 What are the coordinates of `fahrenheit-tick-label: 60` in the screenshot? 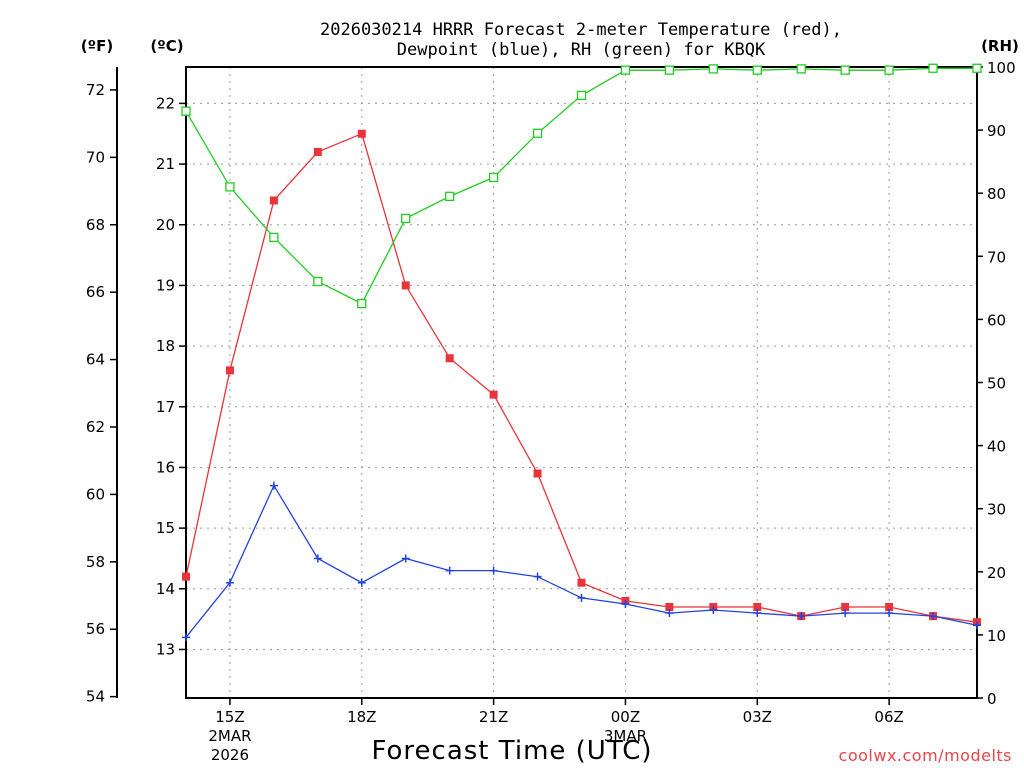 It's located at (95, 494).